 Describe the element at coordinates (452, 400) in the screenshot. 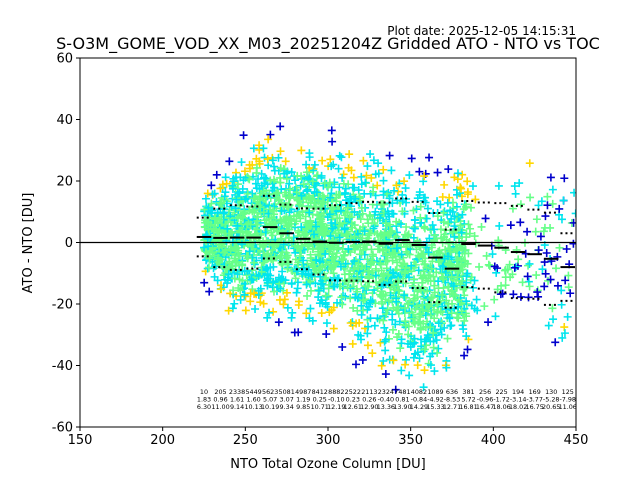

I see `bin-mean-label-15: -8.53` at that location.